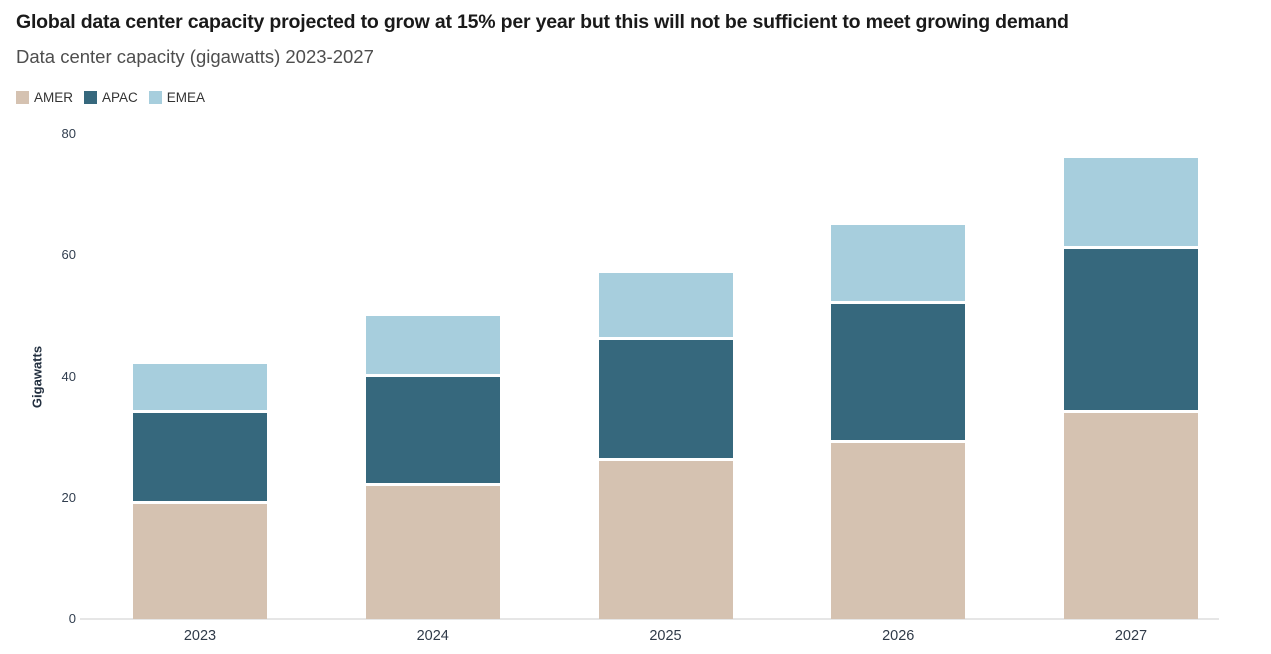  Describe the element at coordinates (432, 552) in the screenshot. I see `bar-segment-amer-2024` at that location.